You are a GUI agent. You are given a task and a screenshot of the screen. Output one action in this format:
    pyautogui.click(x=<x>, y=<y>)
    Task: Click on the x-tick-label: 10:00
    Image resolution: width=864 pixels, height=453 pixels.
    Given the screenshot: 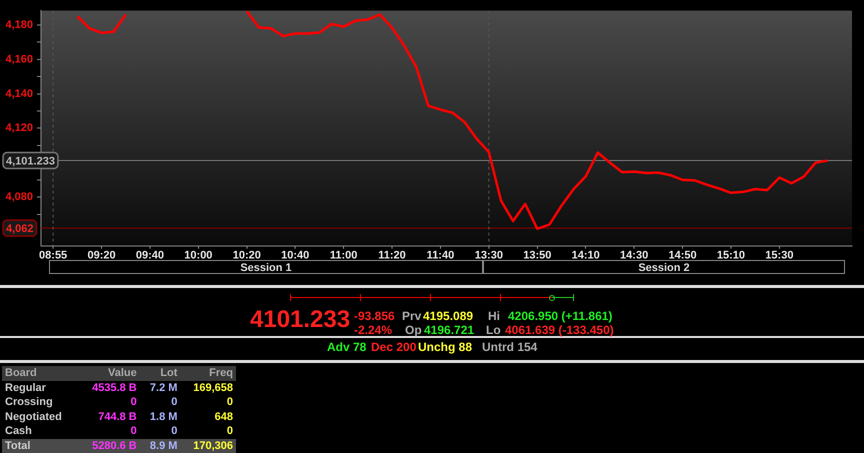 What is the action you would take?
    pyautogui.click(x=198, y=255)
    